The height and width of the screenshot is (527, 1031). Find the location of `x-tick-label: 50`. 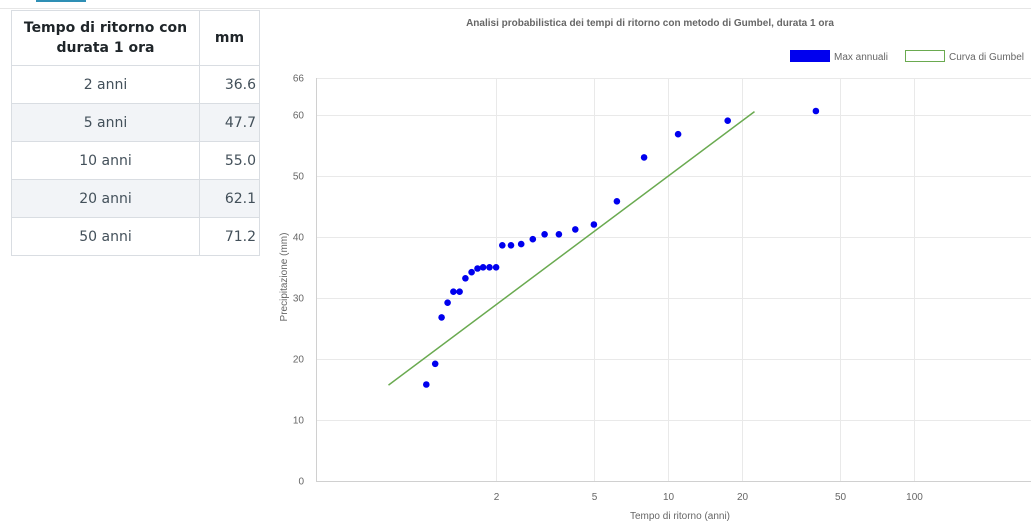

x-tick-label: 50 is located at coordinates (841, 497).